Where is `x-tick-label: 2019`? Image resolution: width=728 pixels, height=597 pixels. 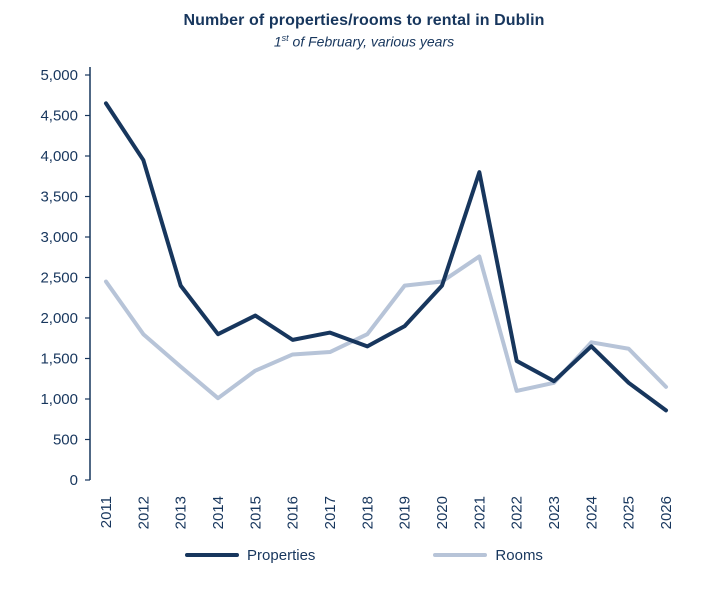 x-tick-label: 2019 is located at coordinates (405, 512).